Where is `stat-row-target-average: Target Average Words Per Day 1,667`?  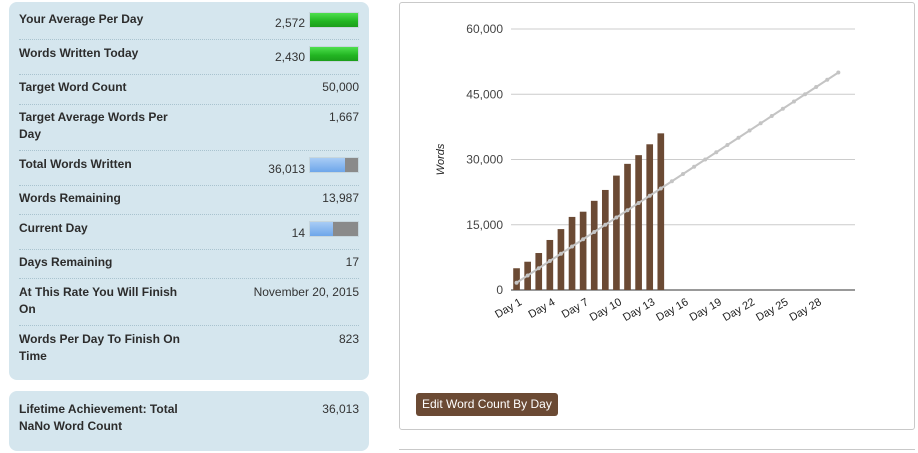
stat-row-target-average: Target Average Words Per Day 1,667 is located at coordinates (189, 130).